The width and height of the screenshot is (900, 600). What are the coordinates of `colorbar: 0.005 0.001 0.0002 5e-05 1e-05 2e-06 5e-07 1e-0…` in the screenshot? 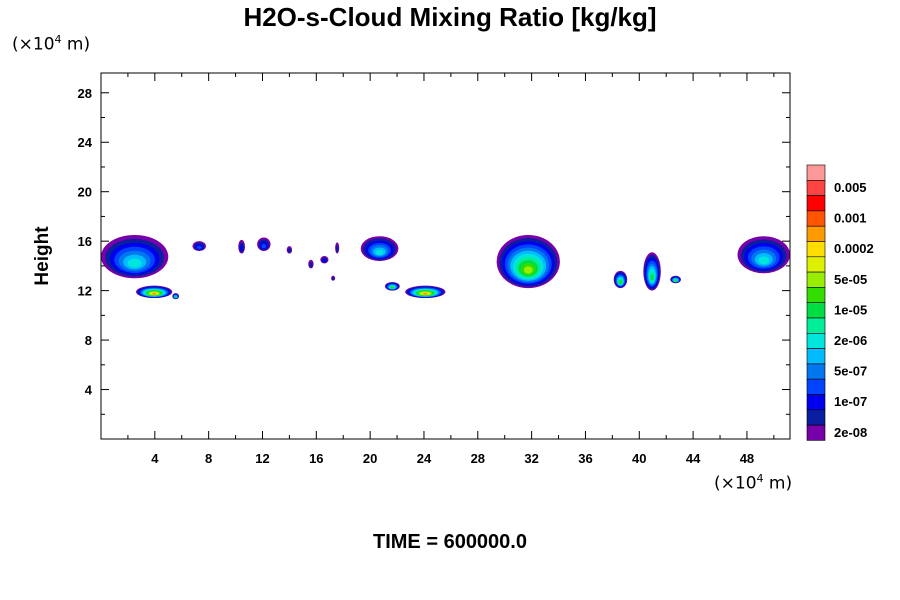 It's located at (840, 302).